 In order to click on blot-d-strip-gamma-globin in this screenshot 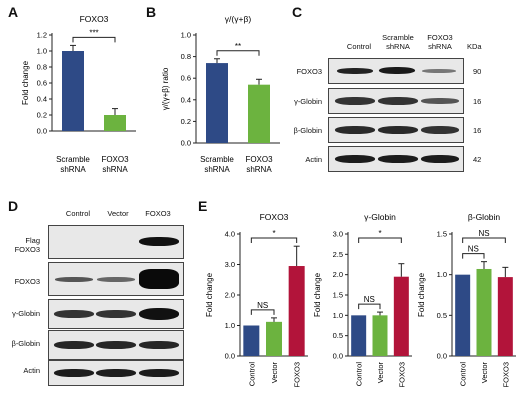, I will do `click(116, 314)`.